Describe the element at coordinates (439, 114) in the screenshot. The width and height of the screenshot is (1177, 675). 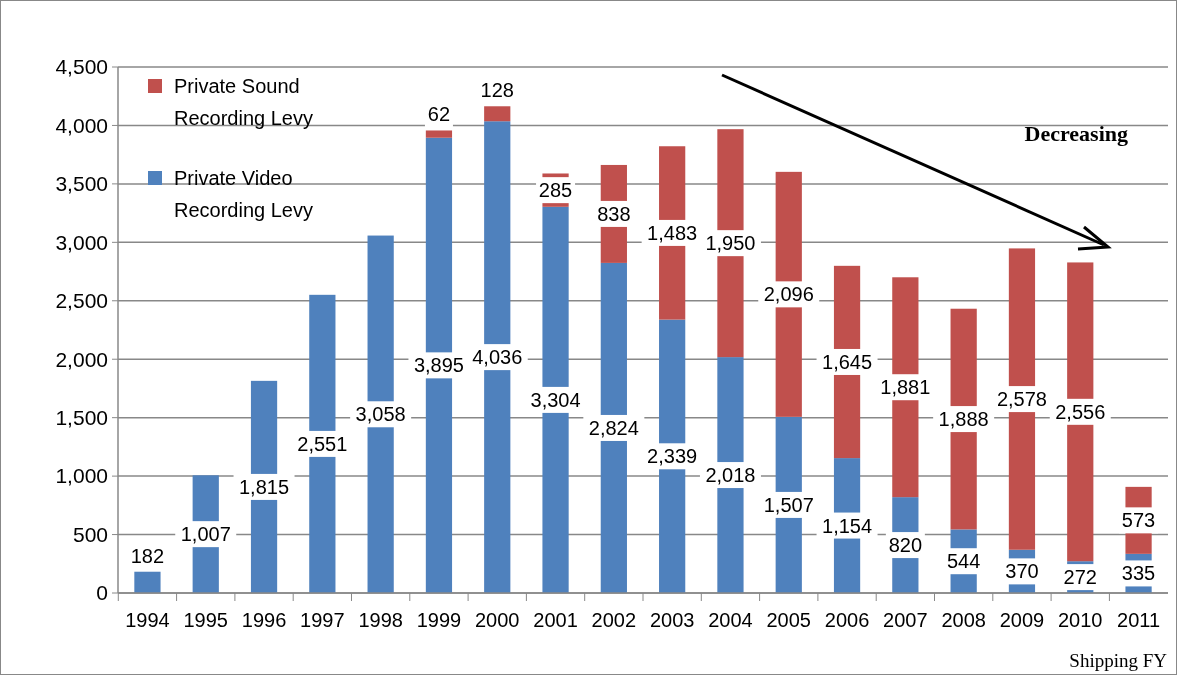
I see `data-label: 62` at that location.